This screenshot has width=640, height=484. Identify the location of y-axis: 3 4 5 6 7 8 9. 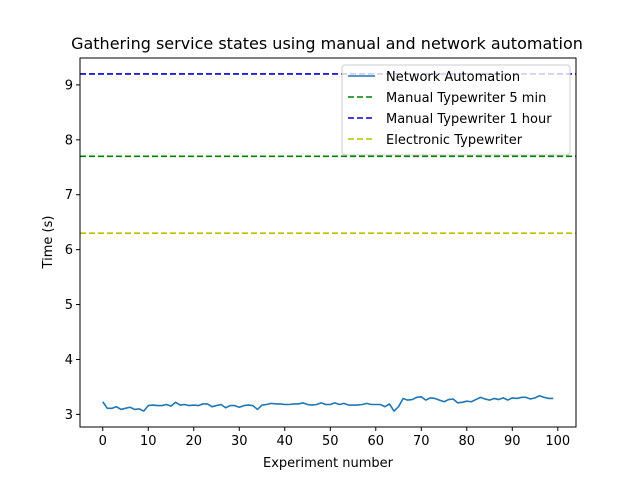
(72, 250).